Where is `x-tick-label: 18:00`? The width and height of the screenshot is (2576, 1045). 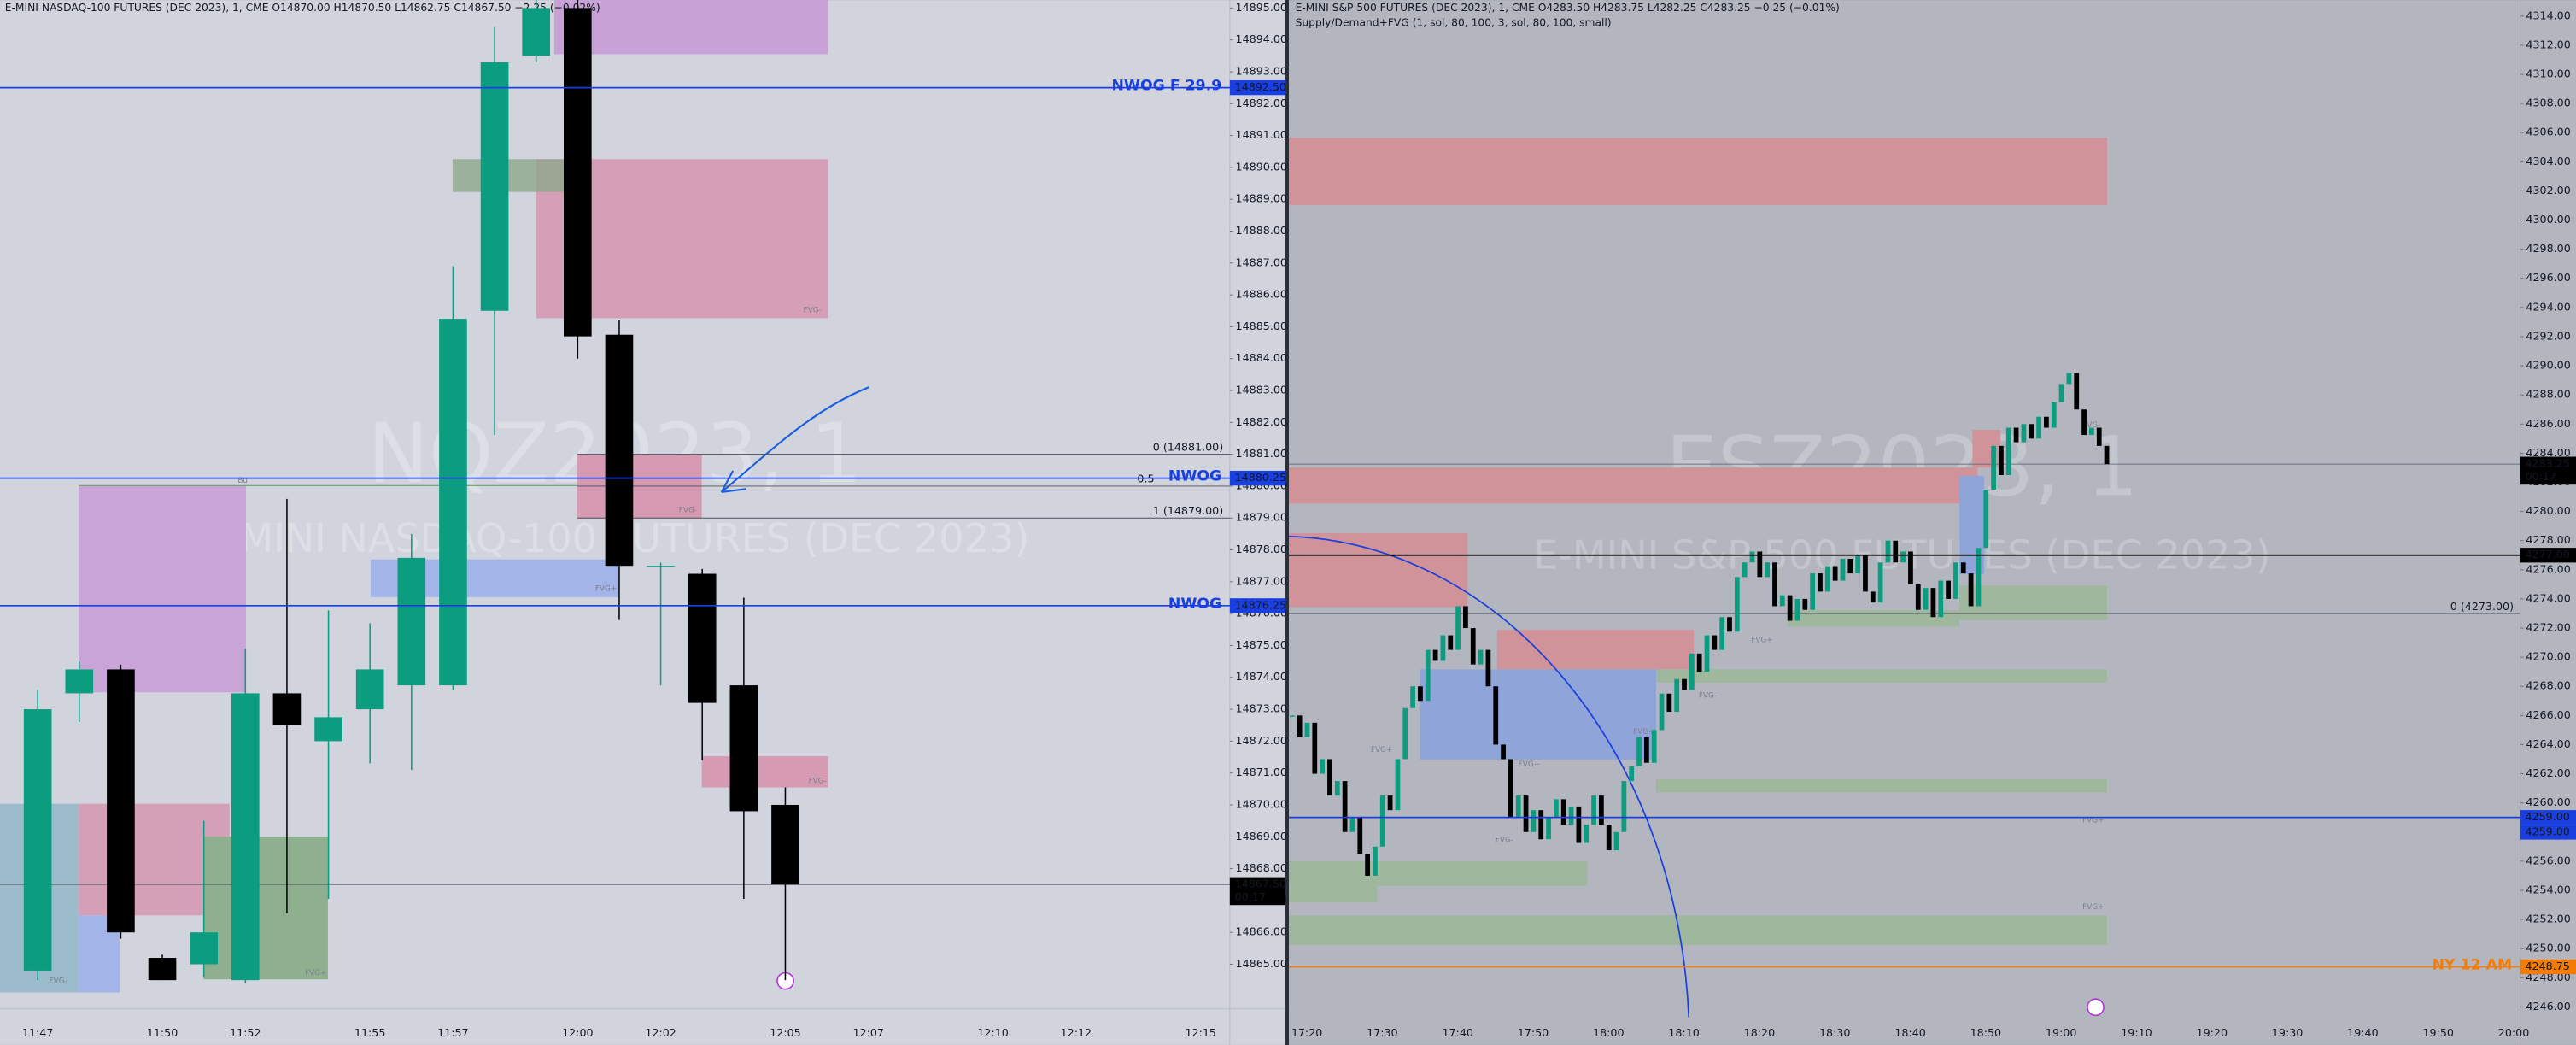 x-tick-label: 18:00 is located at coordinates (1608, 1032).